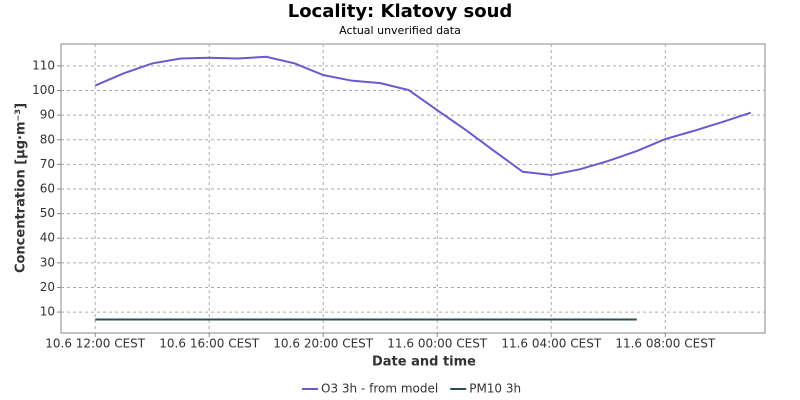  Describe the element at coordinates (43, 65) in the screenshot. I see `y-tick-label: 110` at that location.